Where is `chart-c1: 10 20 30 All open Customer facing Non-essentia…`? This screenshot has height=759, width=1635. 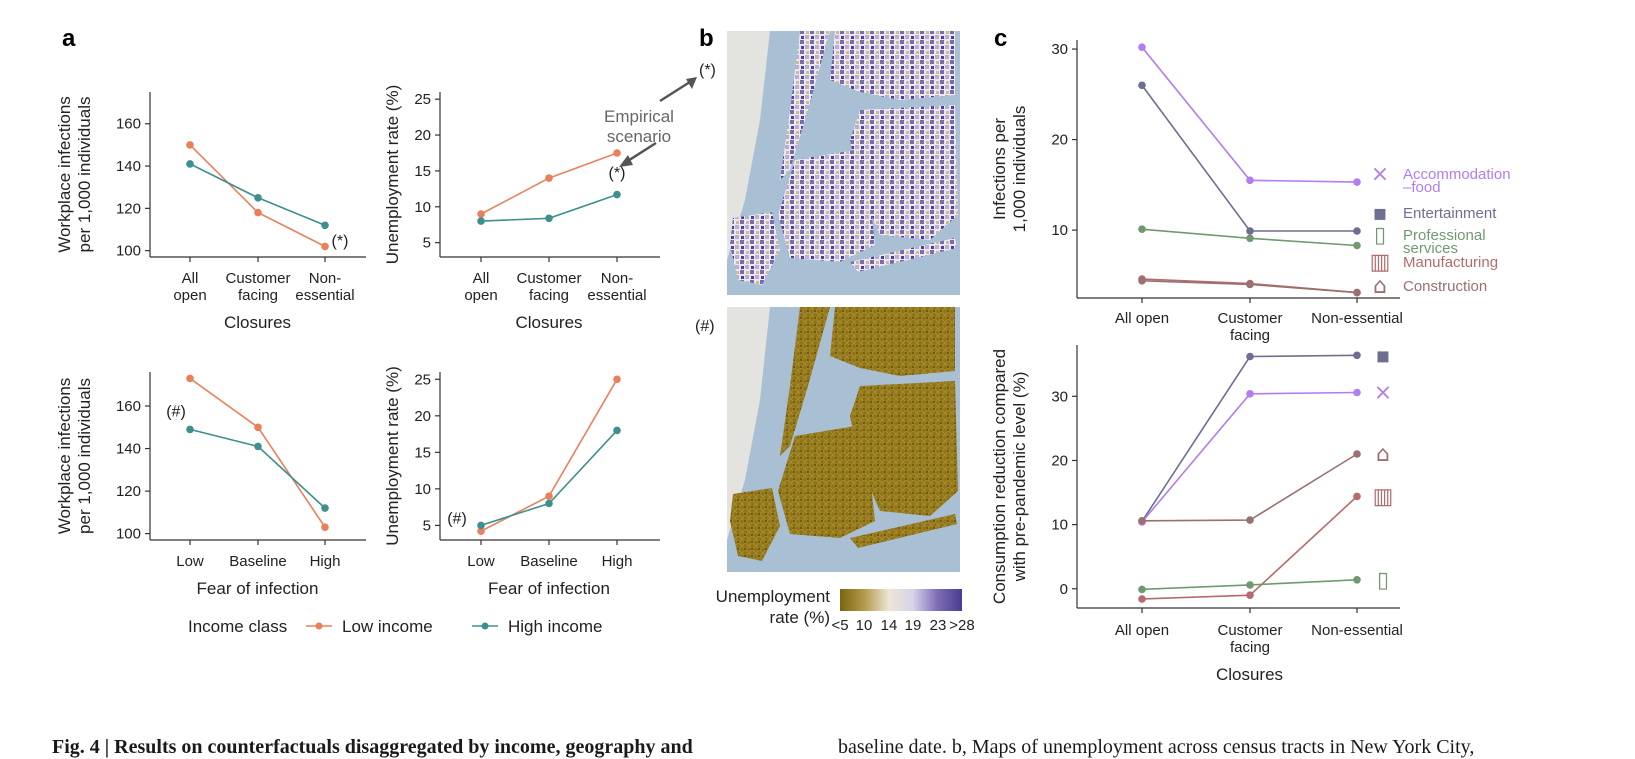
chart-c1: 10 20 30 All open Customer facing Non-essentia… is located at coordinates (1196, 192).